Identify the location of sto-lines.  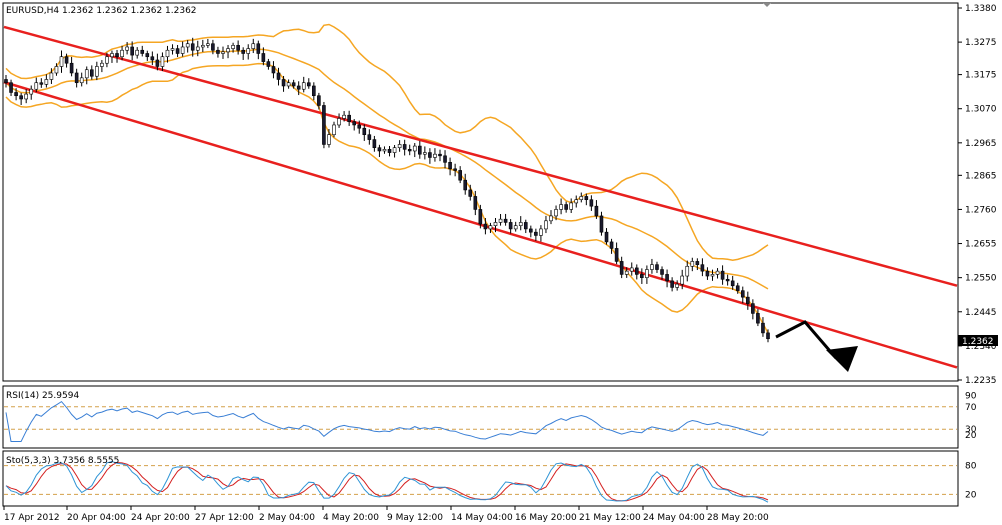
(387, 481).